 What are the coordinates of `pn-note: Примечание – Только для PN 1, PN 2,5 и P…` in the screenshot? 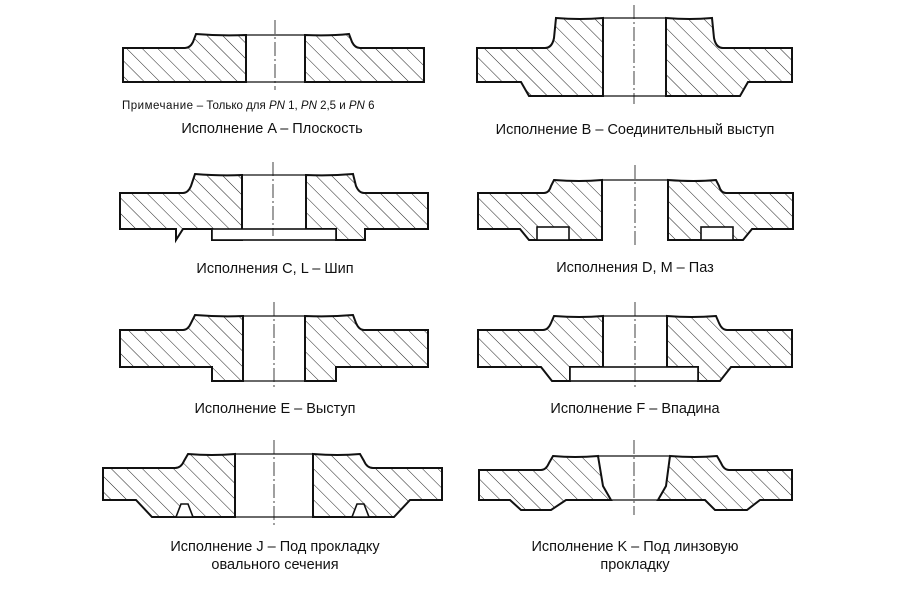 It's located at (248, 106).